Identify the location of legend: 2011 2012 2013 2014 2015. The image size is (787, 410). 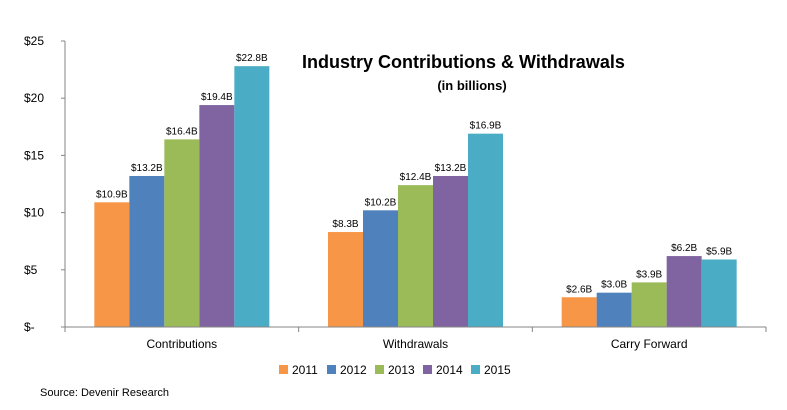
(395, 370).